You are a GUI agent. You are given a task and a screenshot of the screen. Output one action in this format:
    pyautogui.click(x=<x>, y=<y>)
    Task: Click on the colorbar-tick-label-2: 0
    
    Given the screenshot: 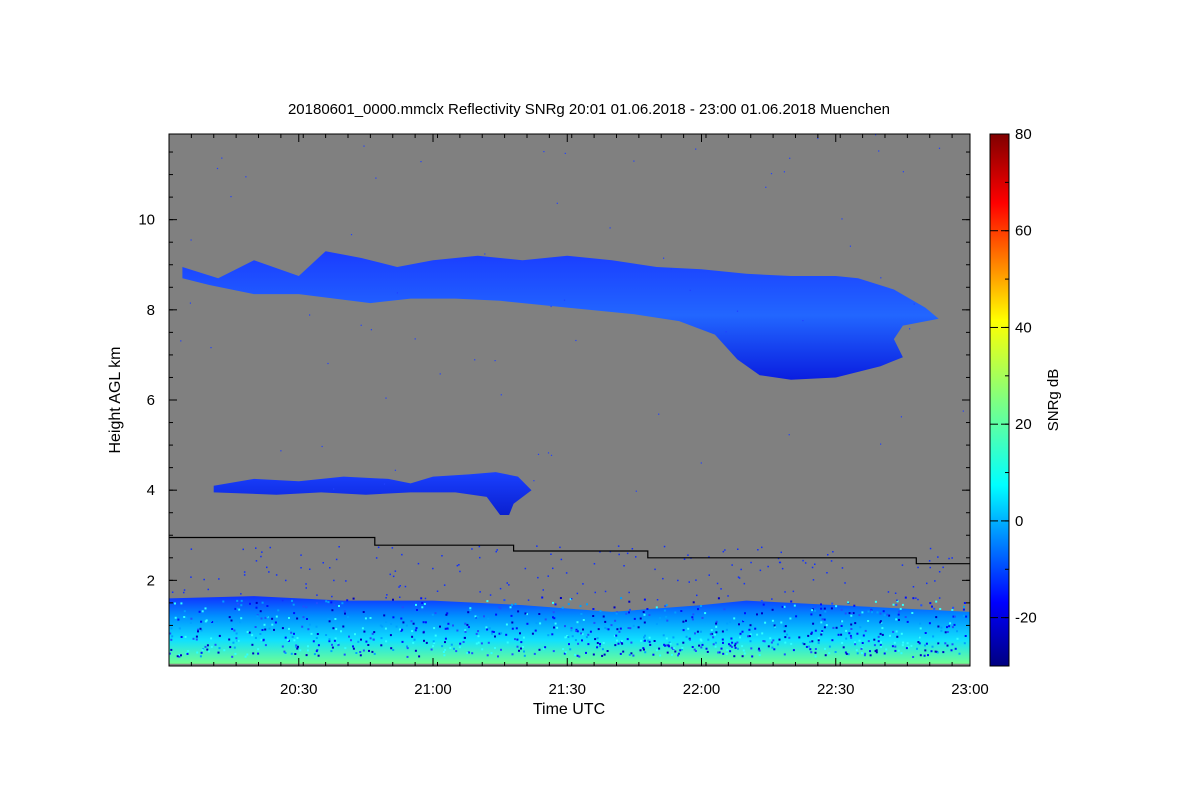 What is the action you would take?
    pyautogui.click(x=1019, y=521)
    